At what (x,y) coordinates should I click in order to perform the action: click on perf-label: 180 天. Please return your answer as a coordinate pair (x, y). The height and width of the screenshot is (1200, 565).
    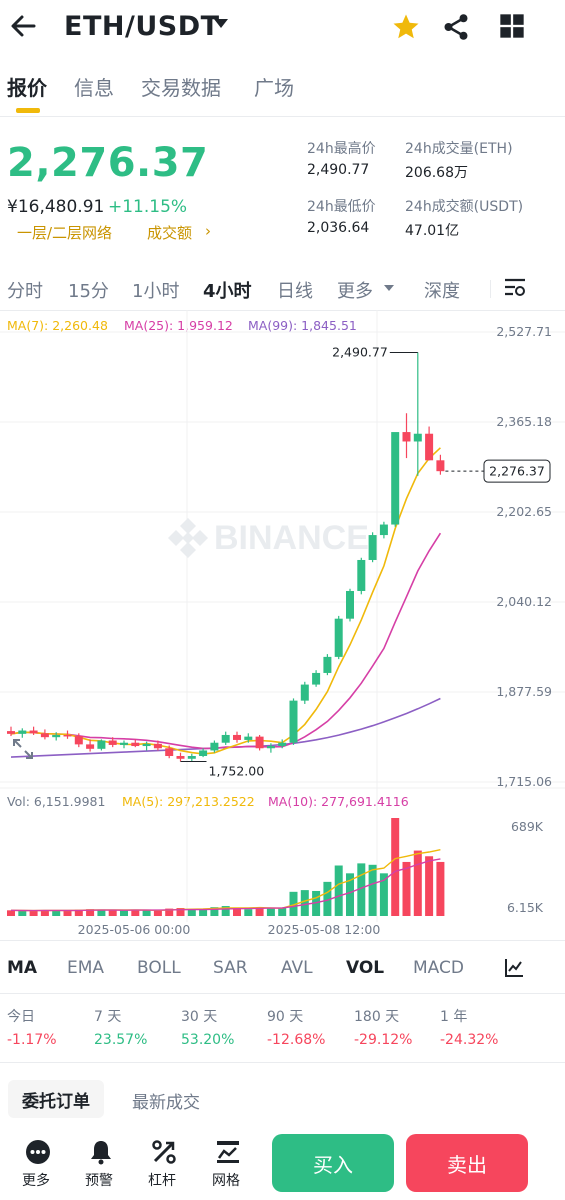
    Looking at the image, I should click on (377, 1017).